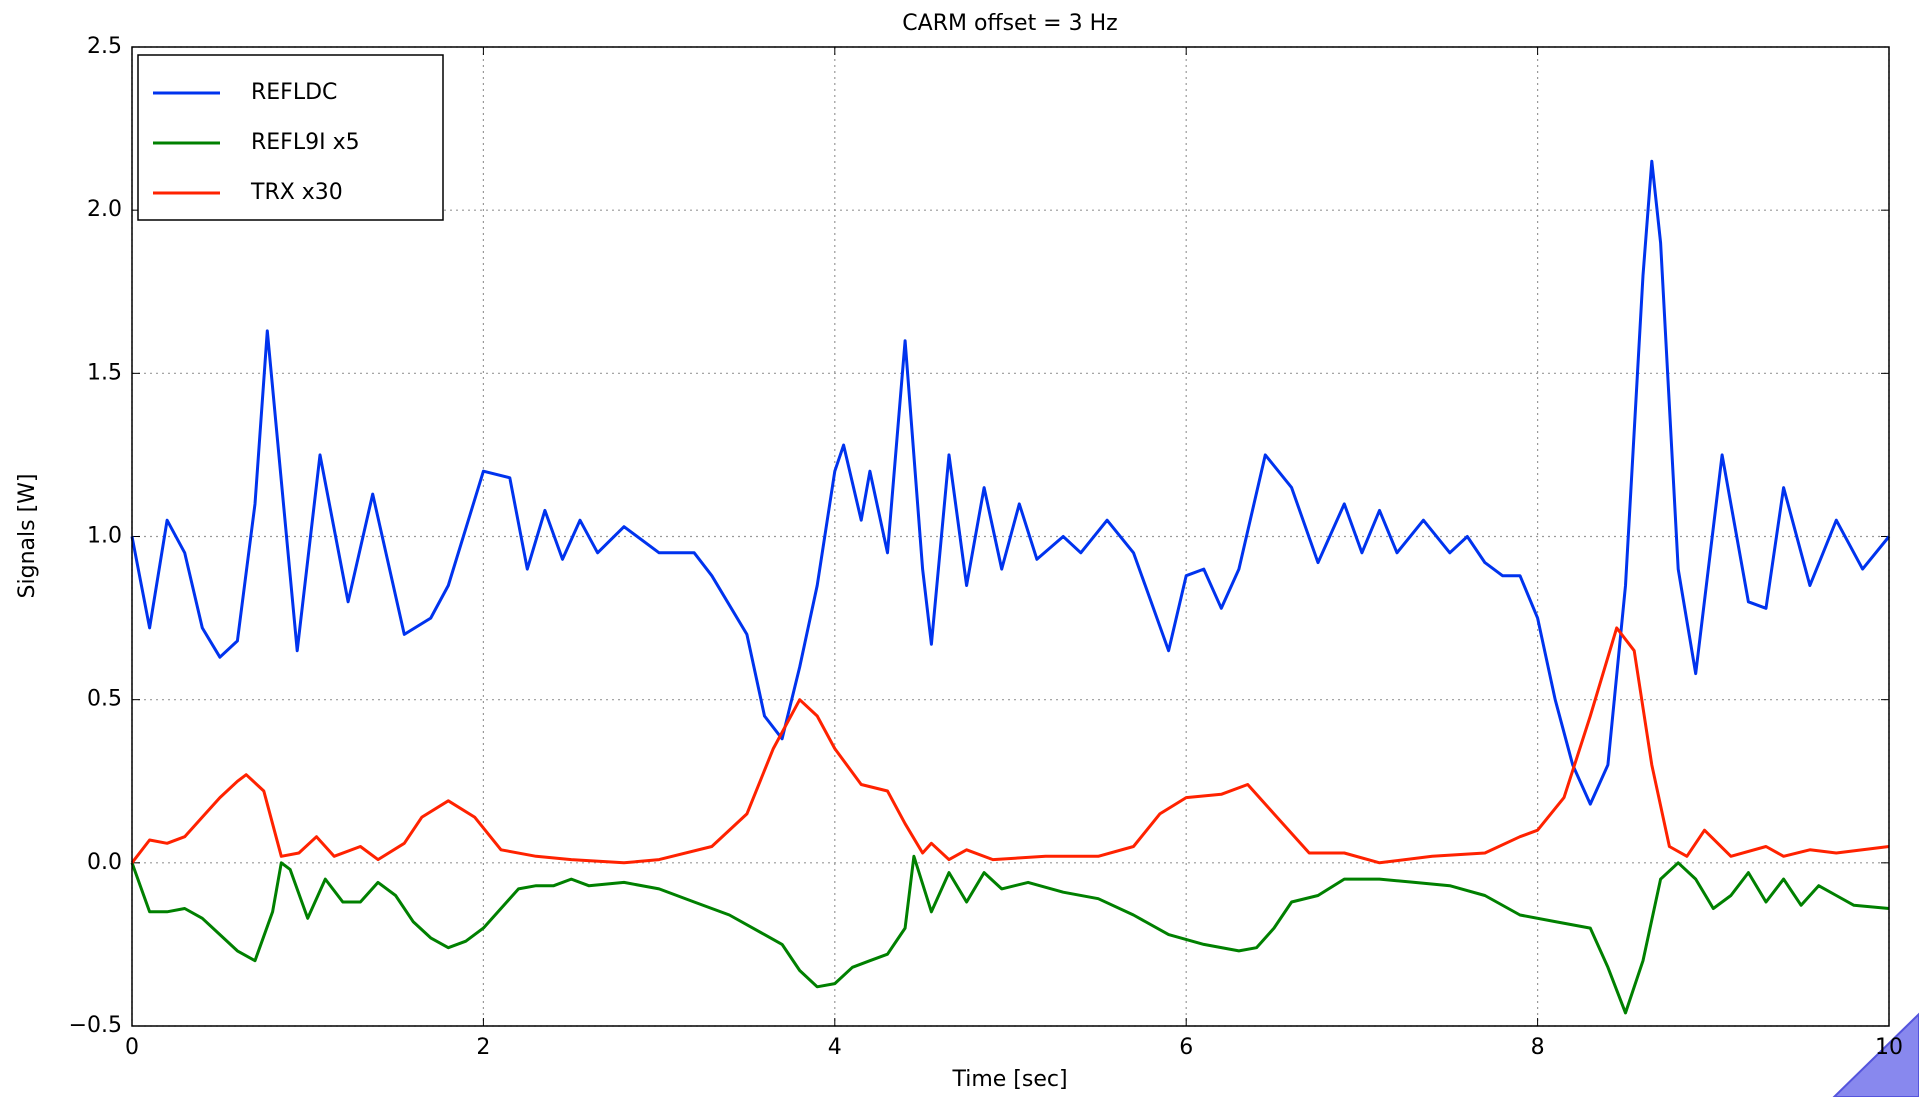 The height and width of the screenshot is (1097, 1919). What do you see at coordinates (27, 536) in the screenshot?
I see `y-axis-label: Signals [W]` at bounding box center [27, 536].